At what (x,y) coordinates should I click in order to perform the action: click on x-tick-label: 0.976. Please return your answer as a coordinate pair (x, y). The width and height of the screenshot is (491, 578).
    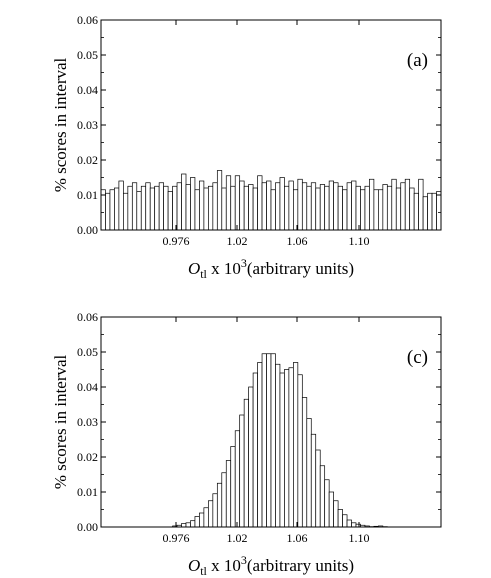
    Looking at the image, I should click on (176, 538).